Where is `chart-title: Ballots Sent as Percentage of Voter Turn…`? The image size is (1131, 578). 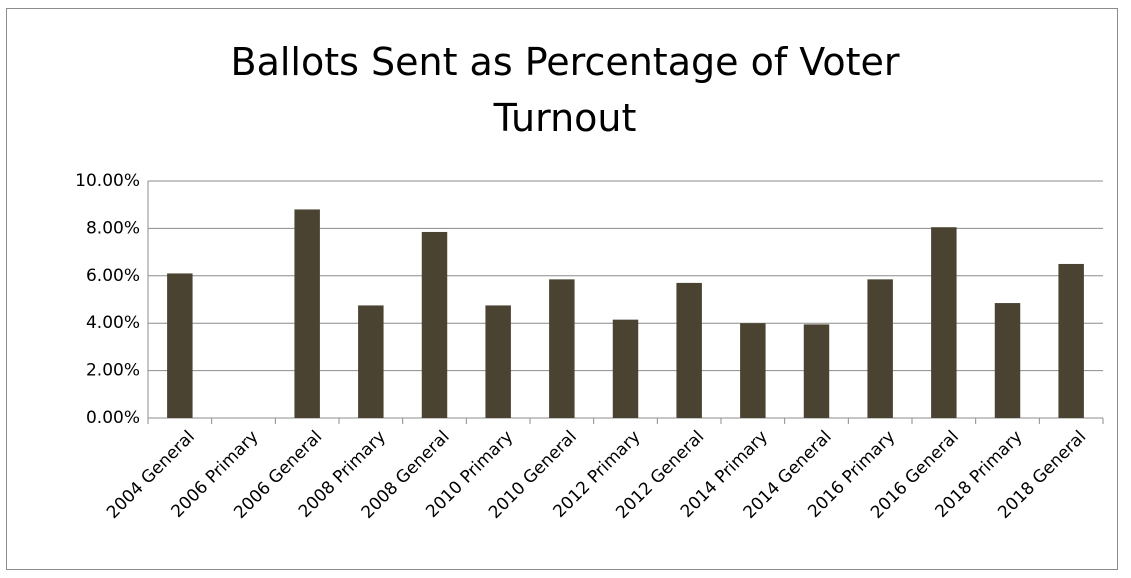 chart-title: Ballots Sent as Percentage of Voter Turn… is located at coordinates (565, 90).